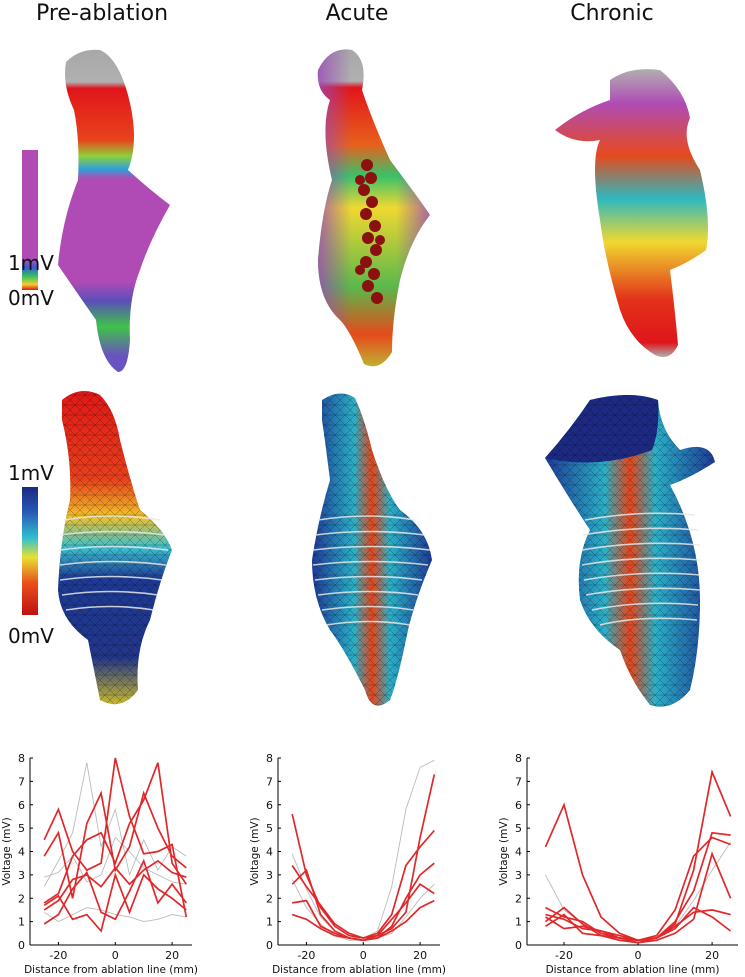 The height and width of the screenshot is (977, 745). Describe the element at coordinates (357, 13) in the screenshot. I see `column-title: Acute` at that location.